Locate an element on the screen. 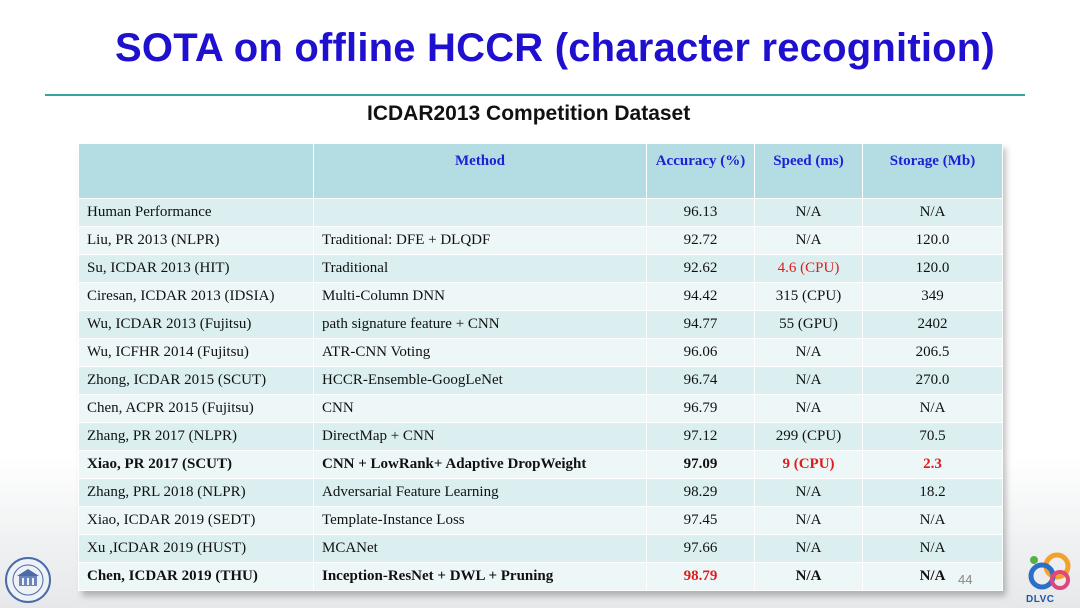 This screenshot has height=608, width=1080. page-number: 44 is located at coordinates (965, 579).